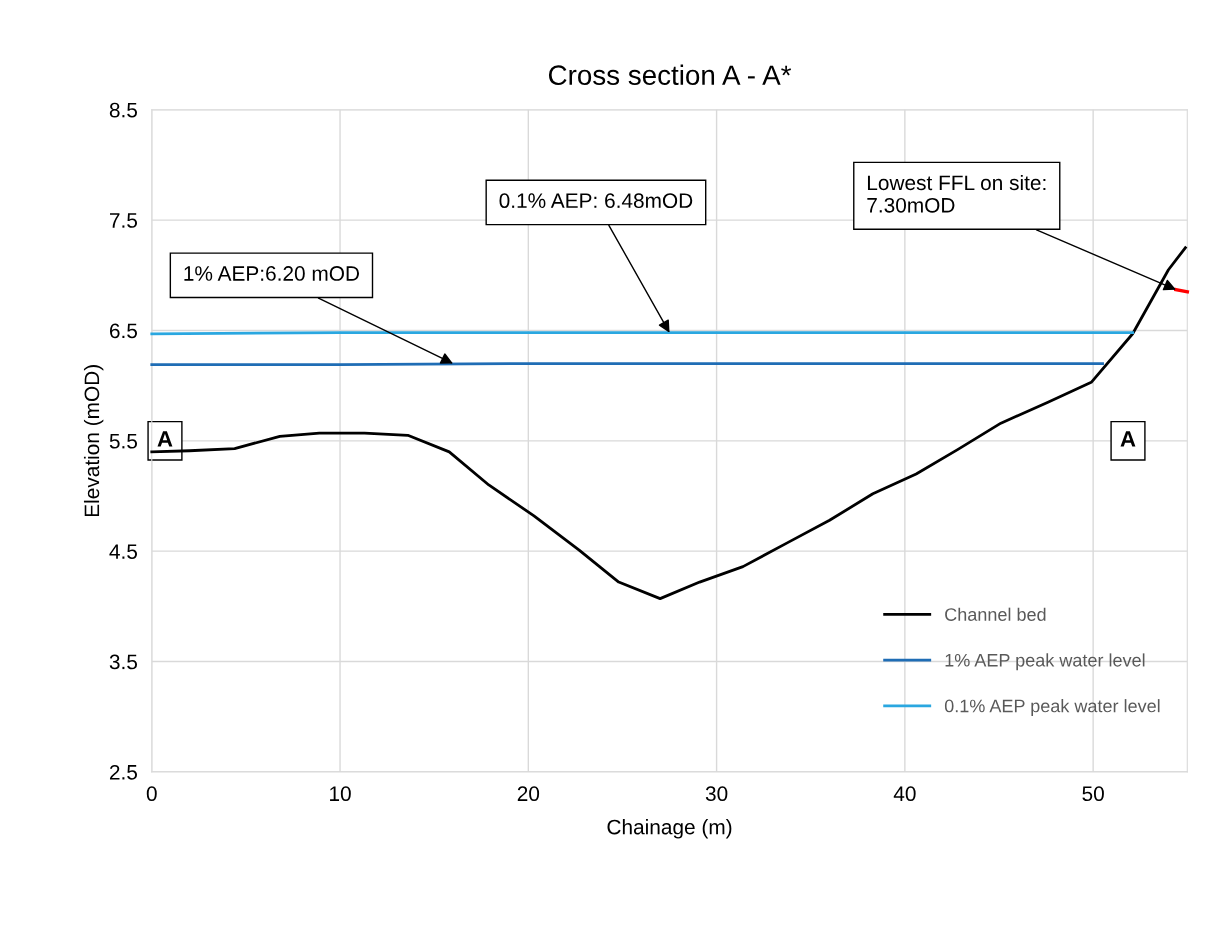 The width and height of the screenshot is (1224, 930). Describe the element at coordinates (904, 794) in the screenshot. I see `x-tick-label: 40` at that location.